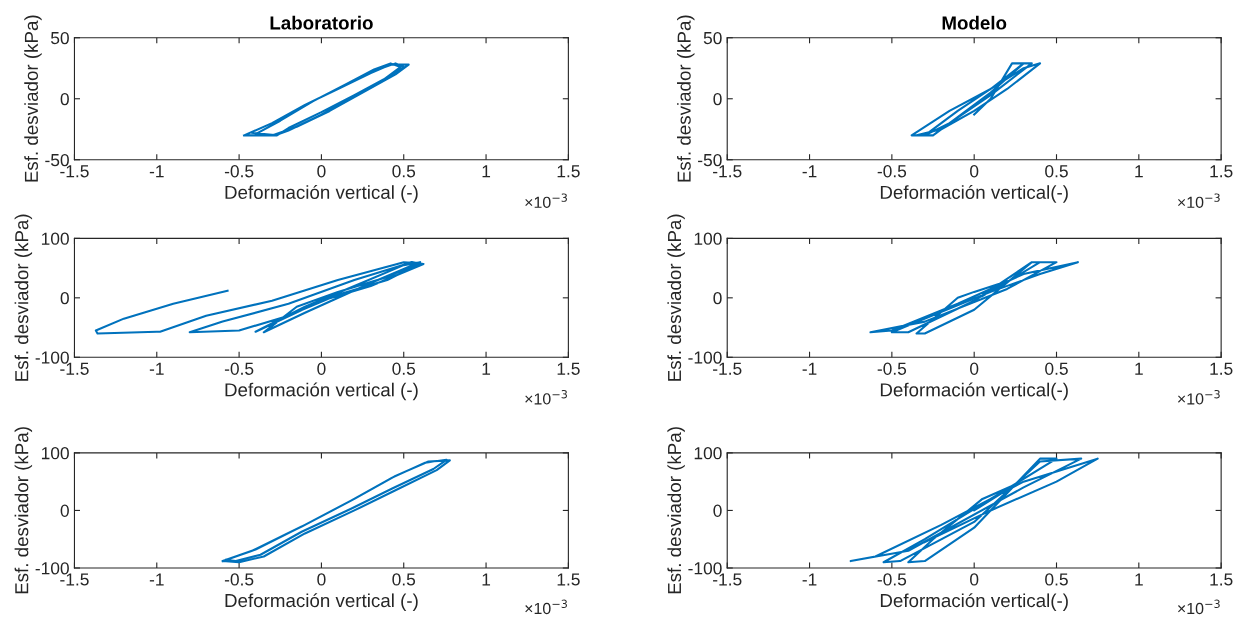 The width and height of the screenshot is (1241, 629). I want to click on chart-title: Modelo, so click(974, 22).